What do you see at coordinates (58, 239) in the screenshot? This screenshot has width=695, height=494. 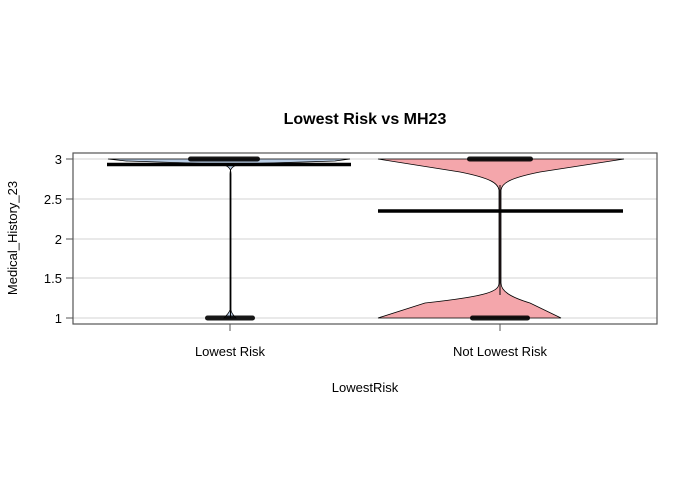 I see `y-tick-2: 2` at bounding box center [58, 239].